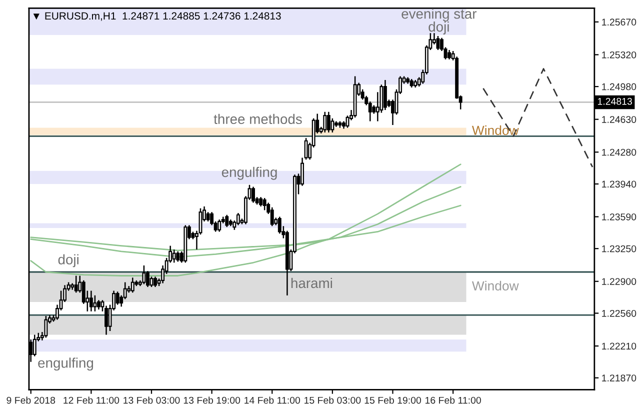 This screenshot has height=408, width=644. What do you see at coordinates (157, 16) in the screenshot?
I see `chart-title: ▼ EURUSD.m,H1 1.24871 1.24885 1.24736 1.24813` at bounding box center [157, 16].